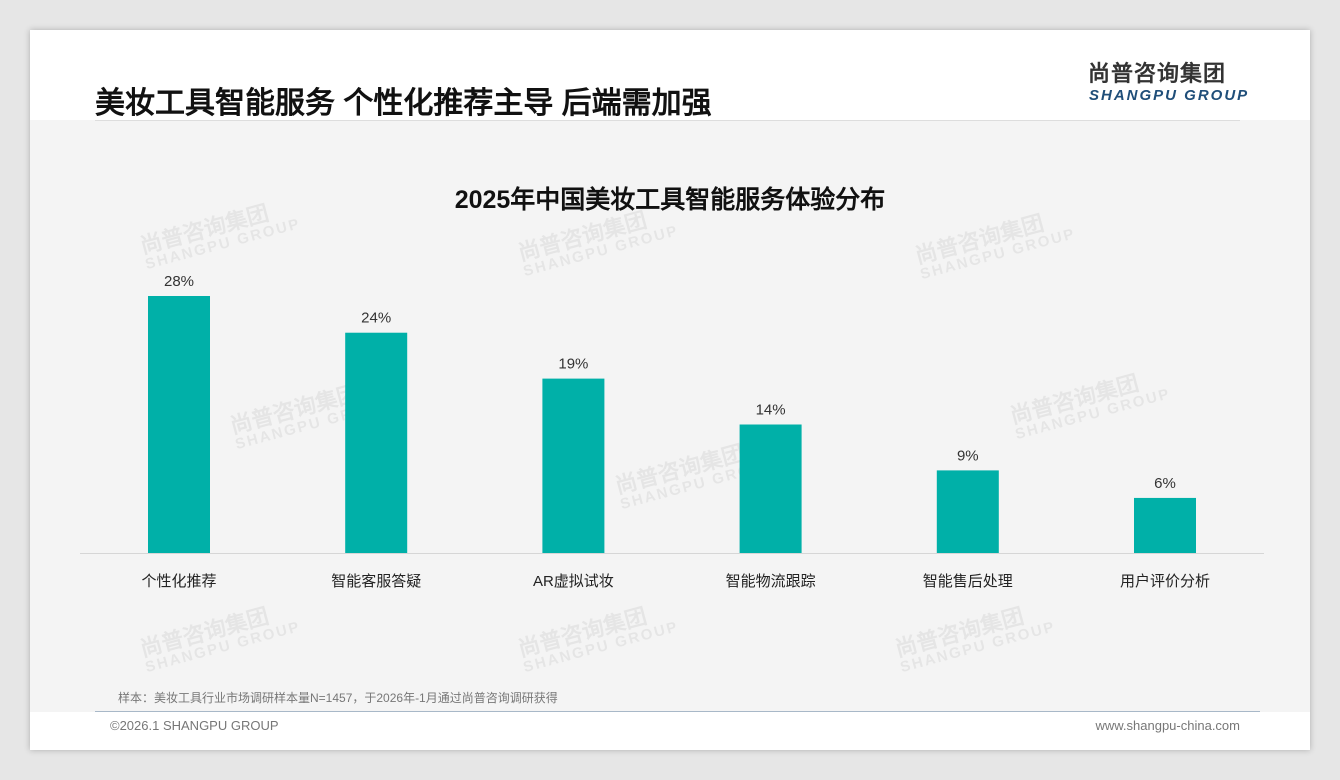  Describe the element at coordinates (376, 318) in the screenshot. I see `data-label: 24%` at that location.